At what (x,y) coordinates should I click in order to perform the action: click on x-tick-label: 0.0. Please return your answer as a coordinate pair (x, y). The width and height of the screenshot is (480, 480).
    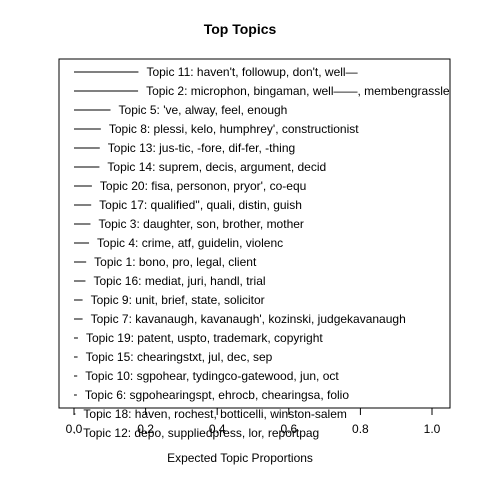
    Looking at the image, I should click on (74, 429).